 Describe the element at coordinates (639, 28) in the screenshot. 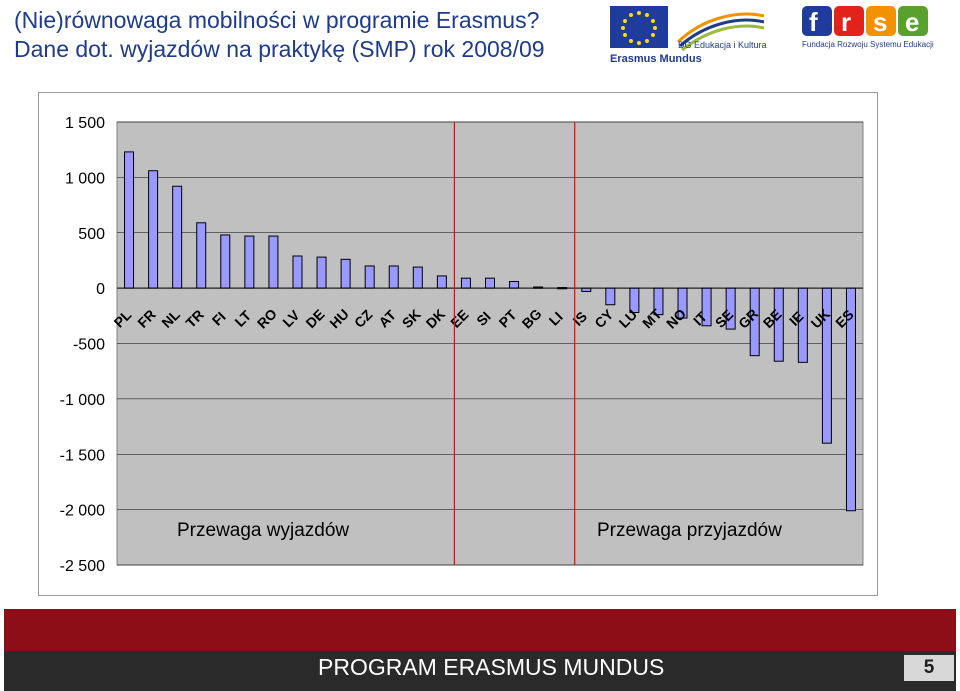

I see `eu-stars-icon` at that location.